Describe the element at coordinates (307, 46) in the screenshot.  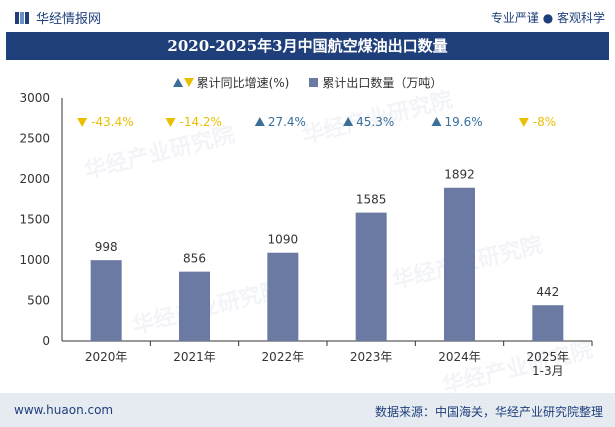
I see `chart-title: 2020-2025年3月中国航空煤油出口数量` at that location.